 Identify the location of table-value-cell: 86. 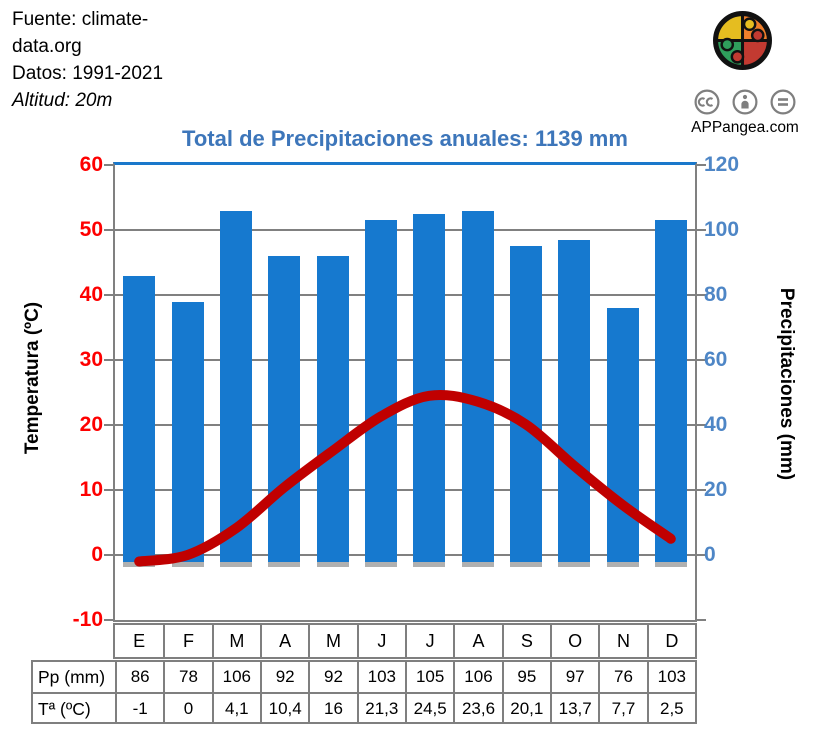
(139, 677).